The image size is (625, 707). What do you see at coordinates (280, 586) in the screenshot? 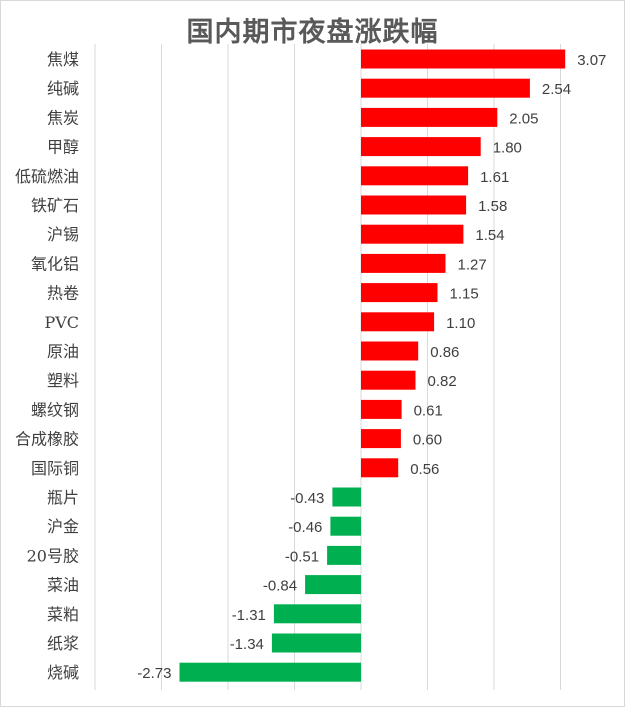
I see `value-label: -0.84` at bounding box center [280, 586].